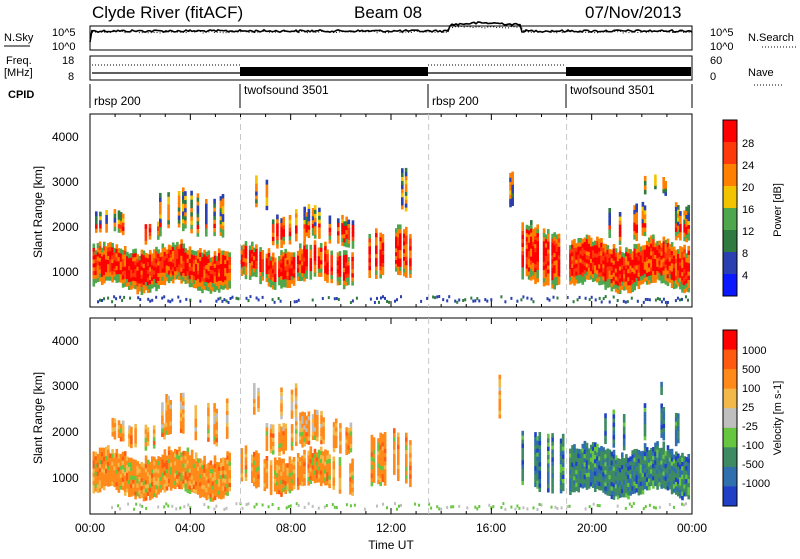 The height and width of the screenshot is (559, 800). I want to click on freq-label: Freq., so click(19, 61).